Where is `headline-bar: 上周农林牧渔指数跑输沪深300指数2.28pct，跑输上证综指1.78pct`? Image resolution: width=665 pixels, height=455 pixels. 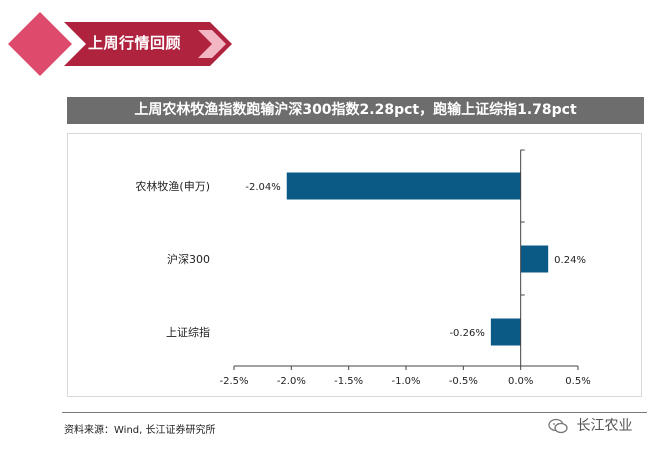
headline-bar: 上周农林牧渔指数跑输沪深300指数2.28pct，跑输上证综指1.78pct is located at coordinates (355, 110).